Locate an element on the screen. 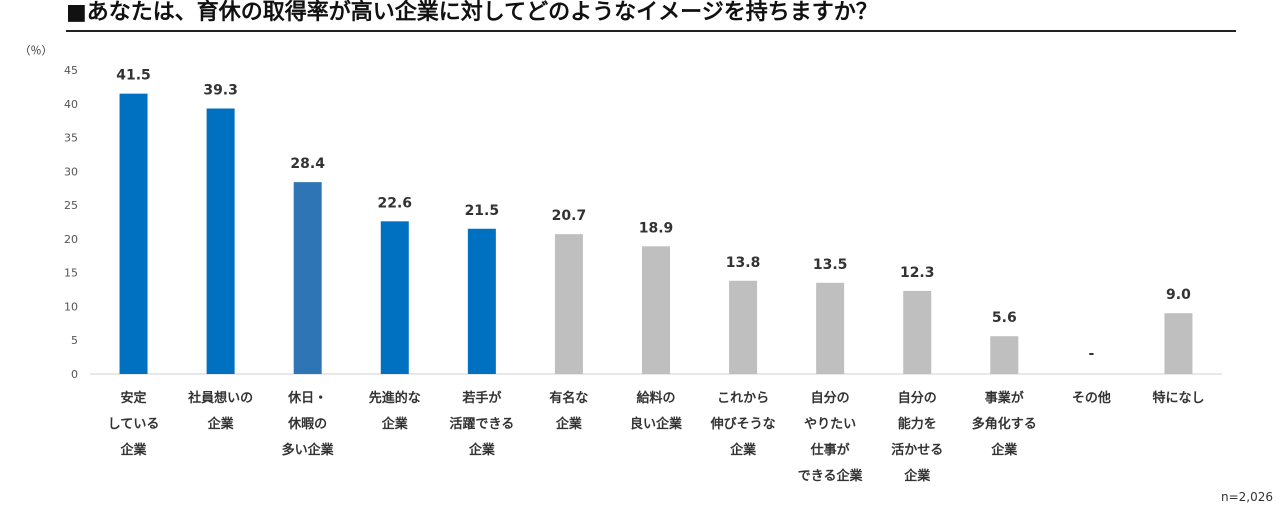 The height and width of the screenshot is (508, 1281). data-label: 41.5 is located at coordinates (133, 76).